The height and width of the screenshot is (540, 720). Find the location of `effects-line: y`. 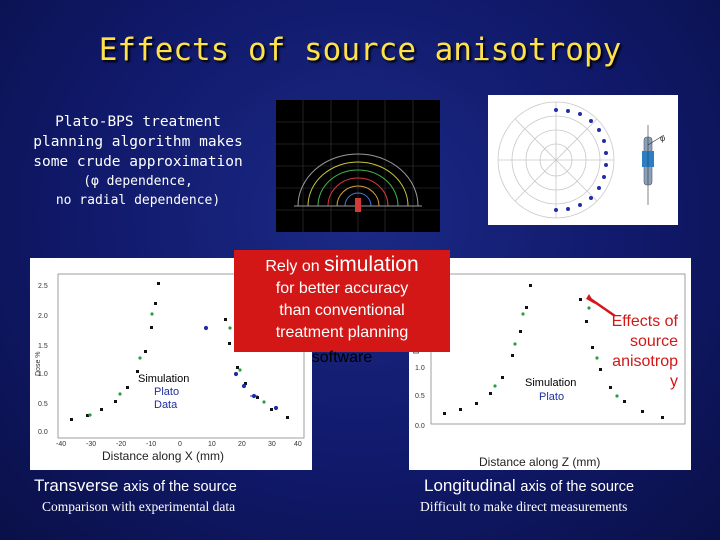

effects-line: y is located at coordinates (674, 381).